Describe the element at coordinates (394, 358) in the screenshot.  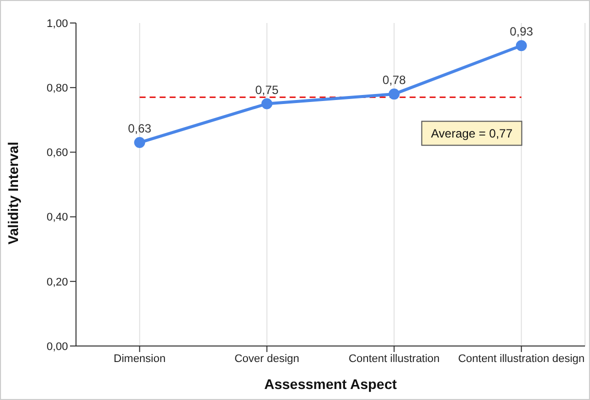
I see `x-tick-label: Content illustration` at that location.